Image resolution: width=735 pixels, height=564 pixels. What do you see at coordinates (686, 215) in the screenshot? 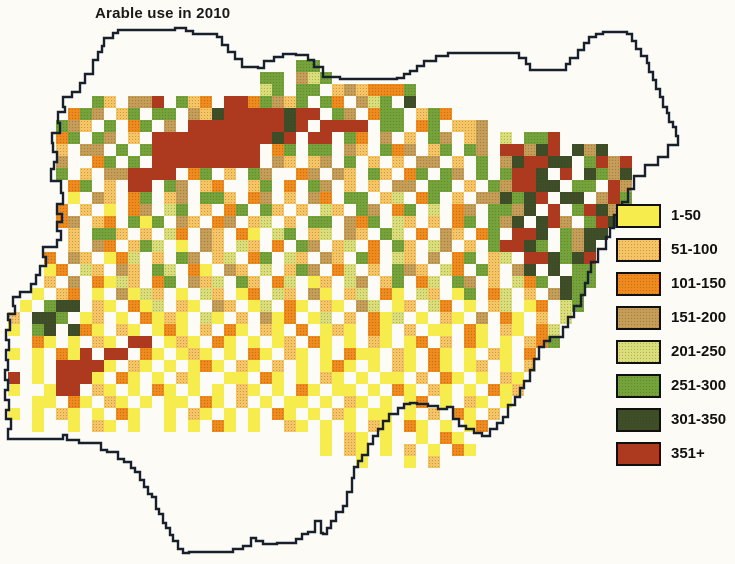
I see `legend-label: 1-50` at bounding box center [686, 215].